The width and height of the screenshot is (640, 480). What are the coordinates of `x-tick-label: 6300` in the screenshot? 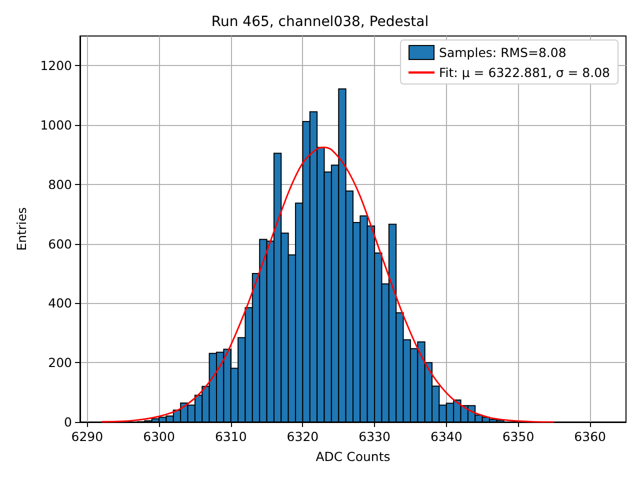 It's located at (159, 436).